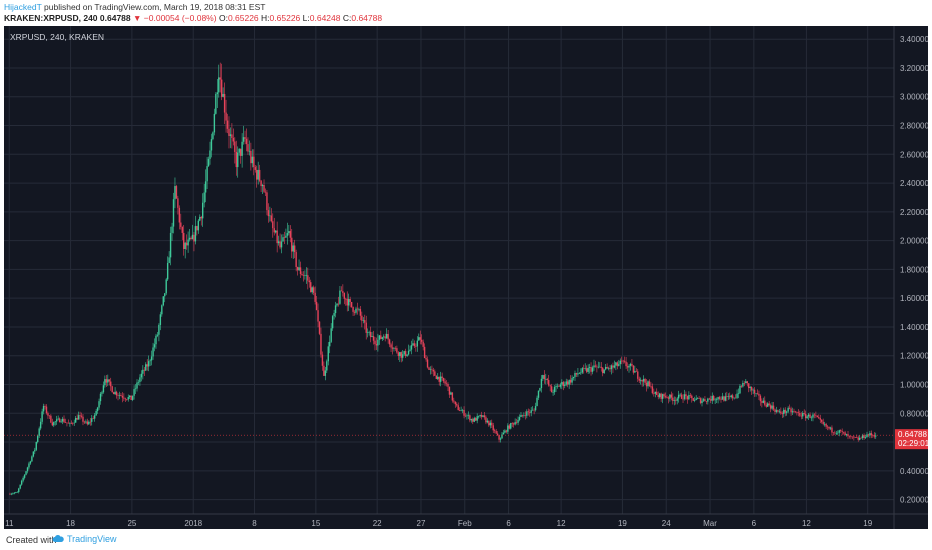 The height and width of the screenshot is (550, 932). I want to click on x-tick-label: 6, so click(754, 523).